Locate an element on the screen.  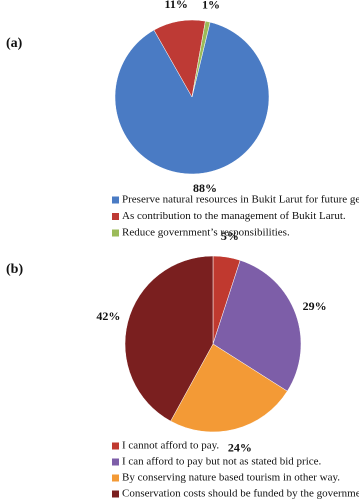
panel-label: (b) is located at coordinates (14, 269).